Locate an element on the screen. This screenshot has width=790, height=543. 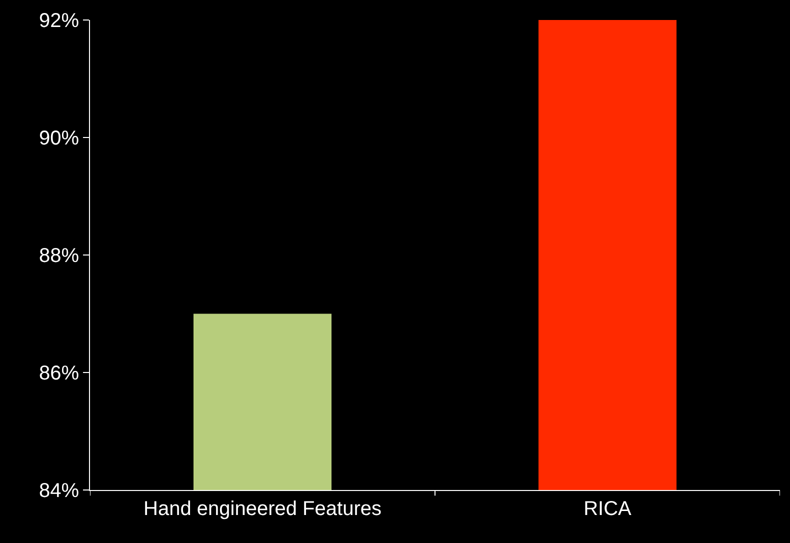
y-tick-label: 88% is located at coordinates (59, 256).